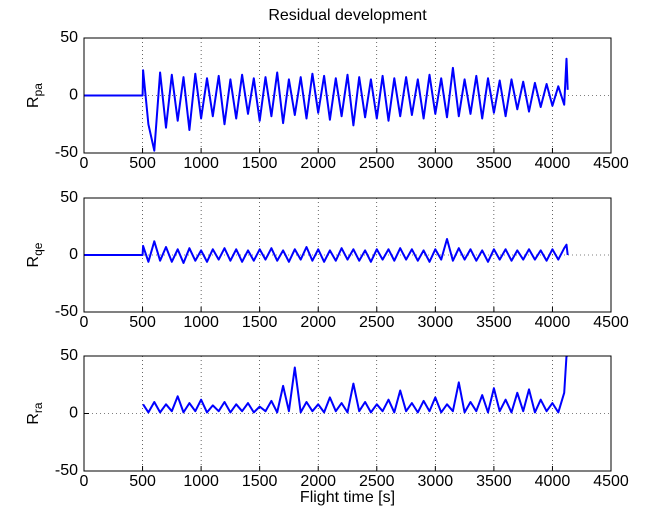  What do you see at coordinates (38, 407) in the screenshot?
I see `y-axis-label-sub: ra` at bounding box center [38, 407].